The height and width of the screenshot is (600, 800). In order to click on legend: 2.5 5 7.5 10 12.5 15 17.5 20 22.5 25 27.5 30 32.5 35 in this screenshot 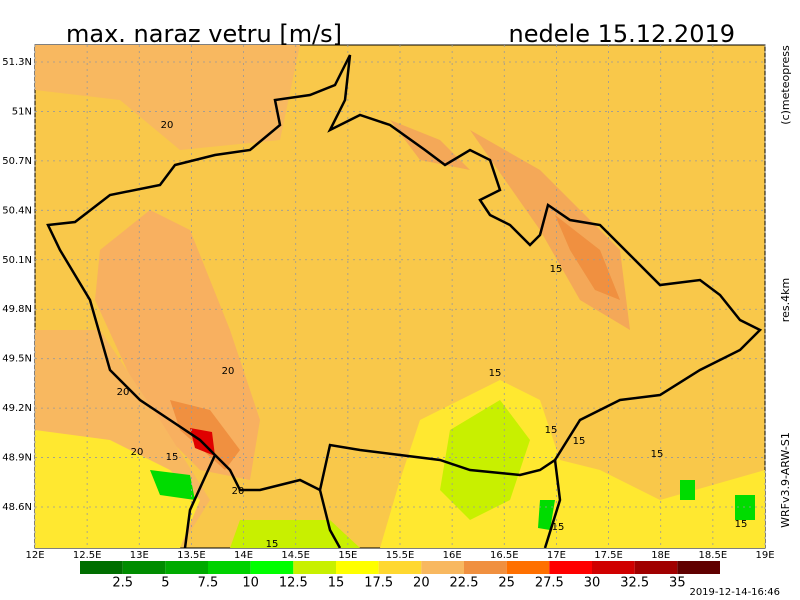, I will do `click(400, 576)`.